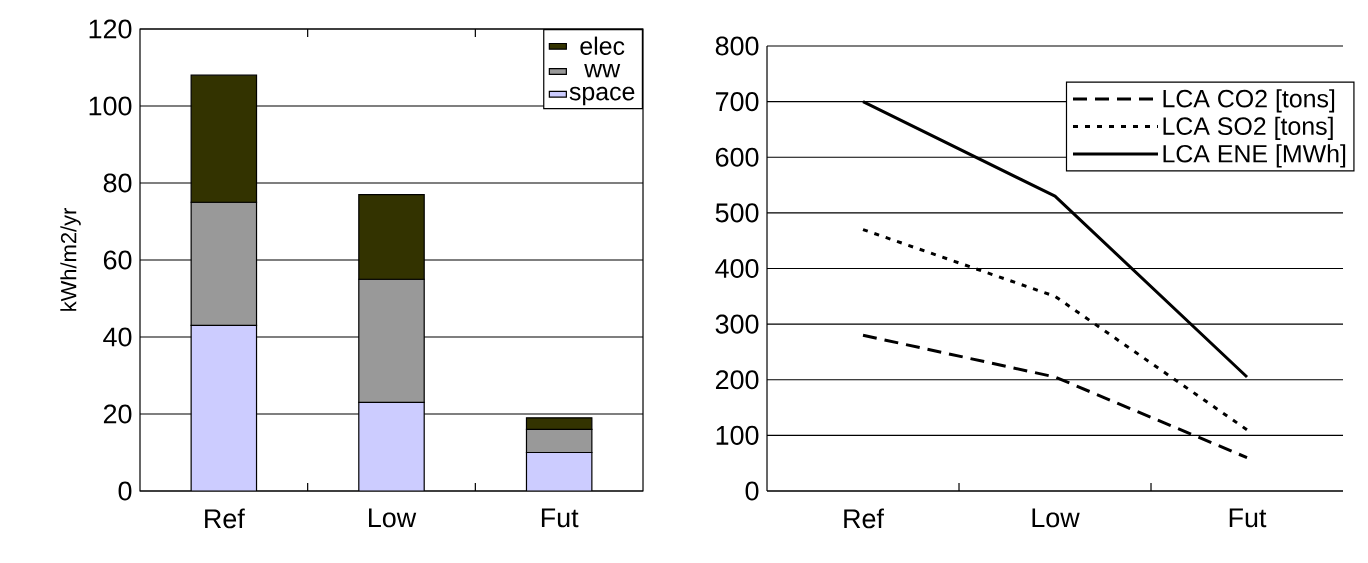 Image resolution: width=1368 pixels, height=563 pixels. I want to click on y-tick-label: 800, so click(737, 46).